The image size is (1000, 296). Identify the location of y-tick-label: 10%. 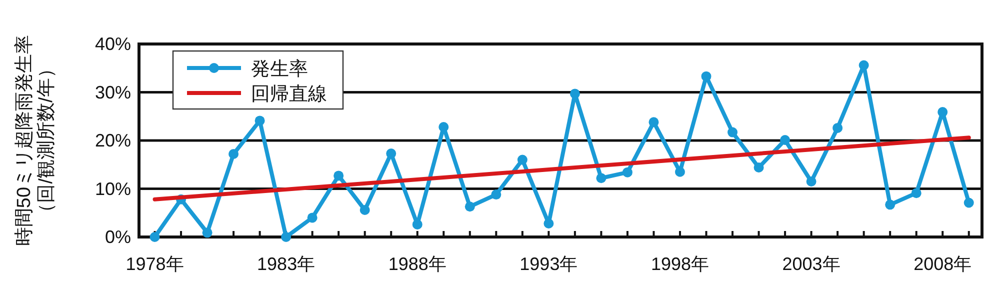
(112, 188).